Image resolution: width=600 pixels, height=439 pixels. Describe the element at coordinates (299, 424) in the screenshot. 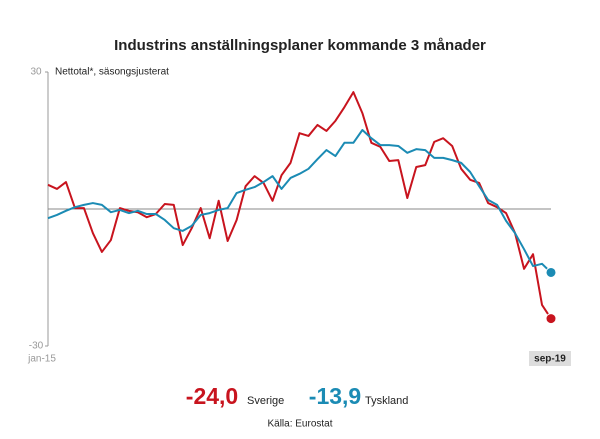

I see `source: Källa: Eurostat` at that location.